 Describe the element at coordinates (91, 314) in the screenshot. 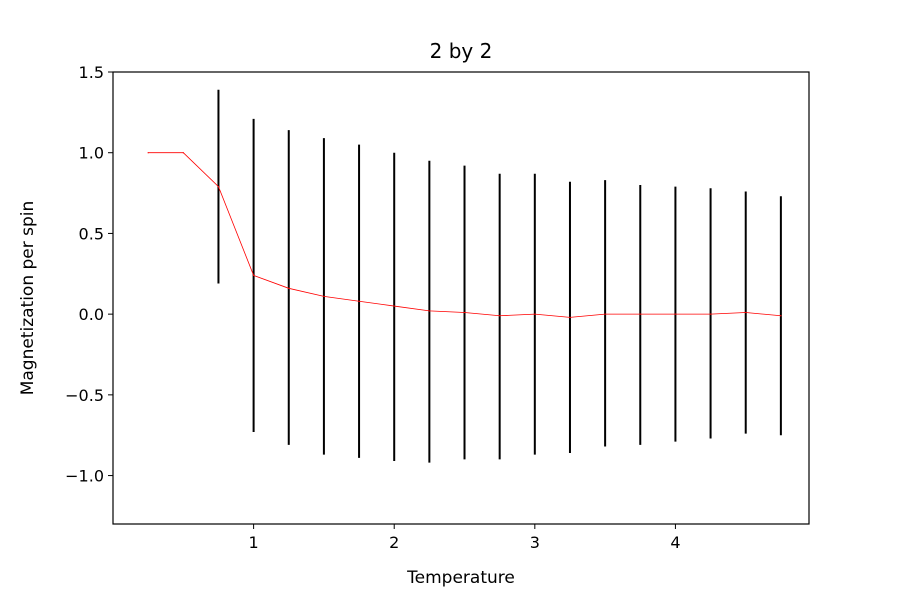

I see `y-tick-label: 0.0` at that location.